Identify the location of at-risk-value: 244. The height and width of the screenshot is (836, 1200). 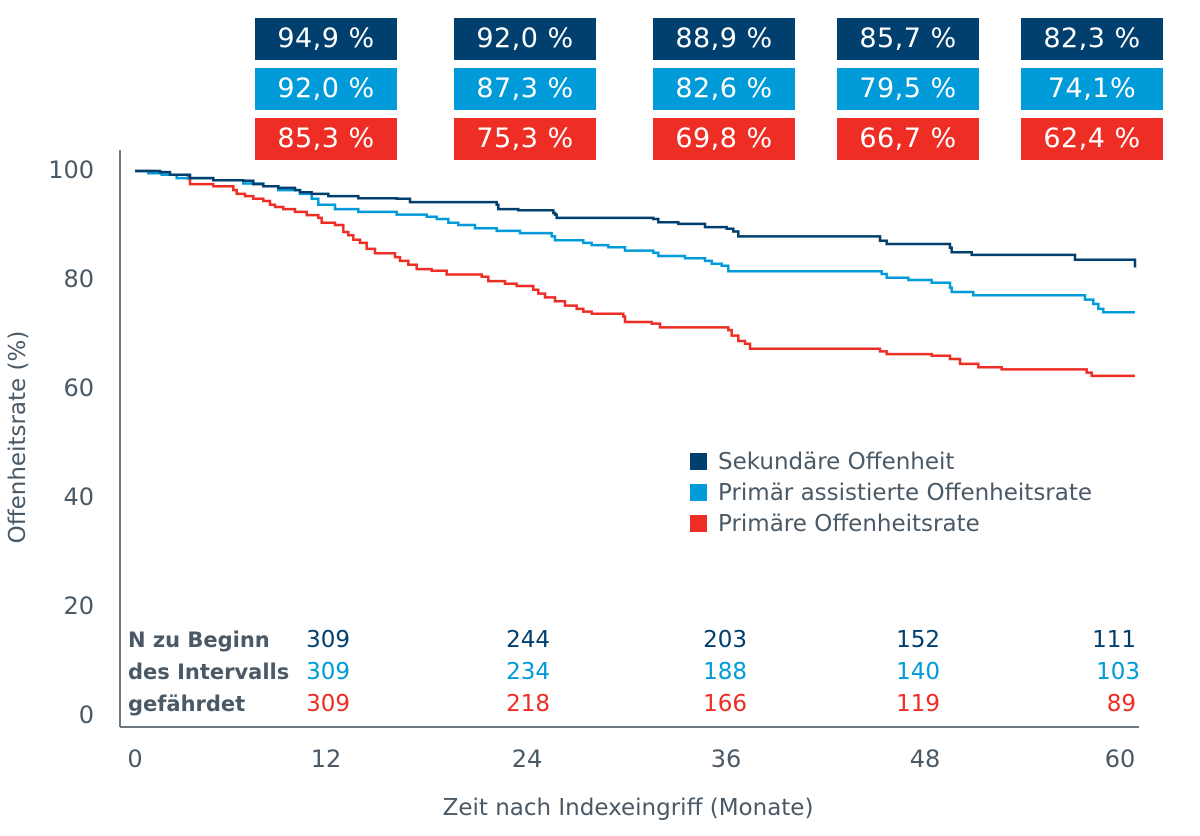
(528, 640).